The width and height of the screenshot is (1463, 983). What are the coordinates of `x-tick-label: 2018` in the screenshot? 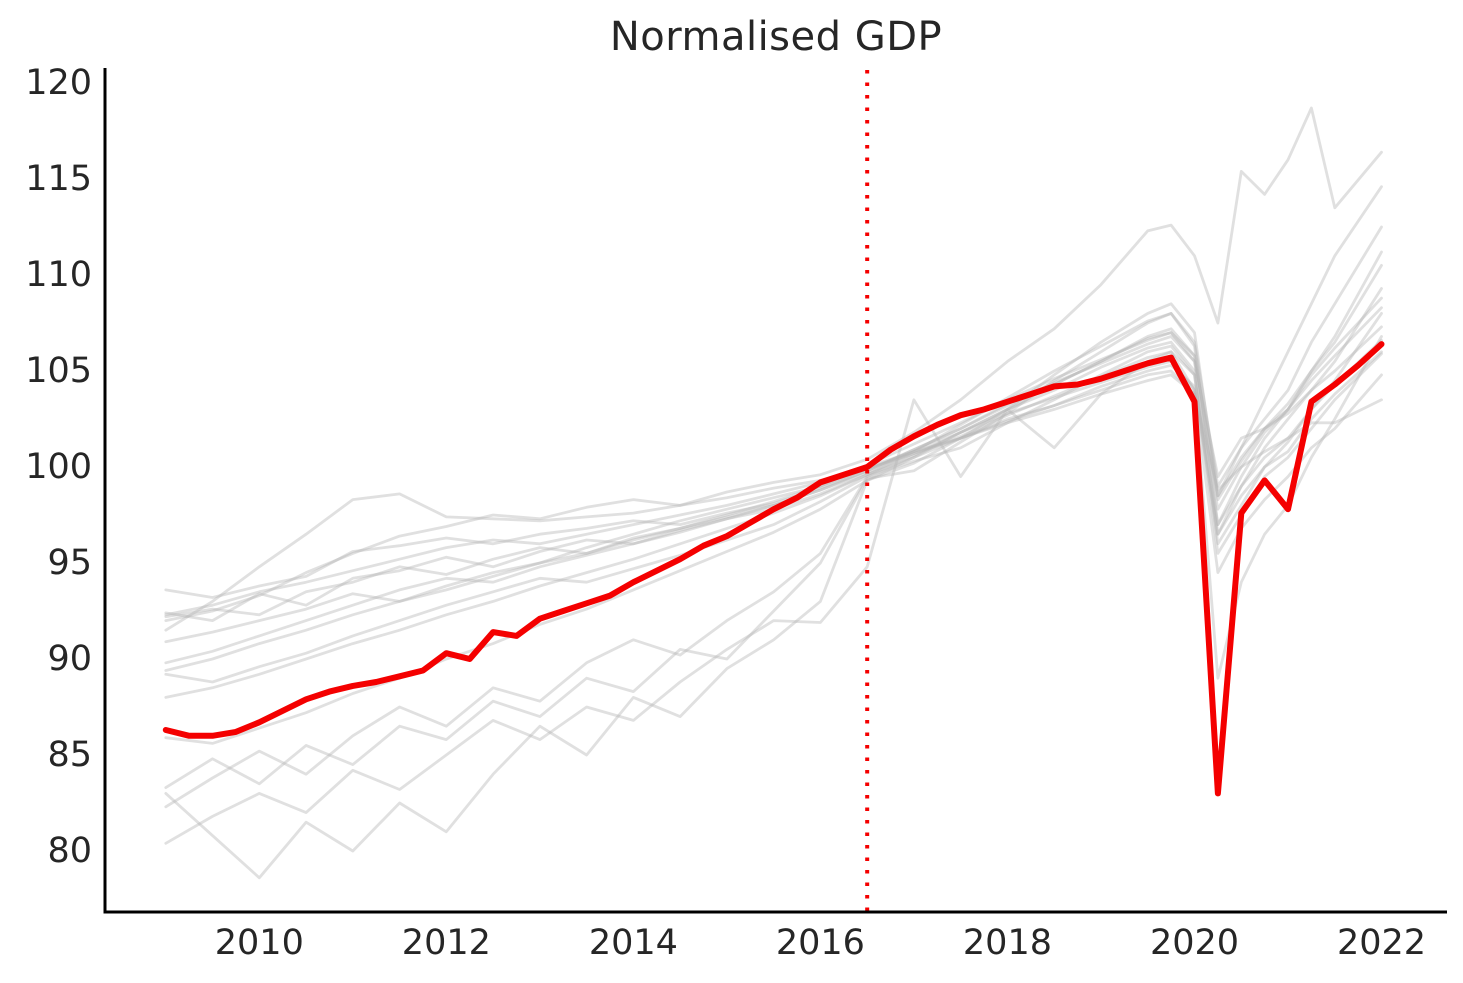 It's located at (1007, 943).